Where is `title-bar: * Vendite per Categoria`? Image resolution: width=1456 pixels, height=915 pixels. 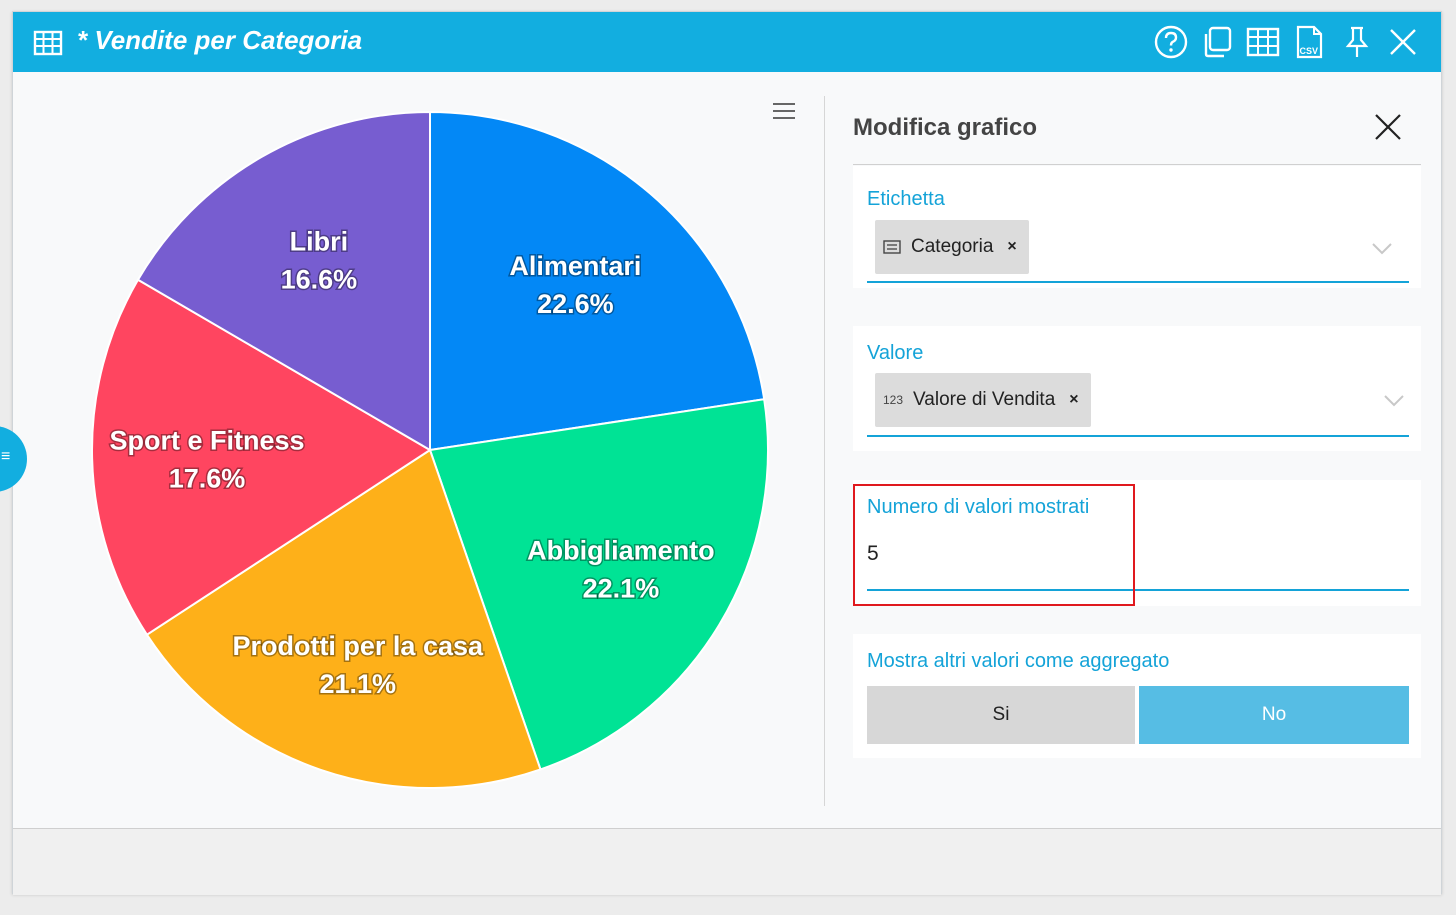
title-bar: * Vendite per Categoria is located at coordinates (727, 42).